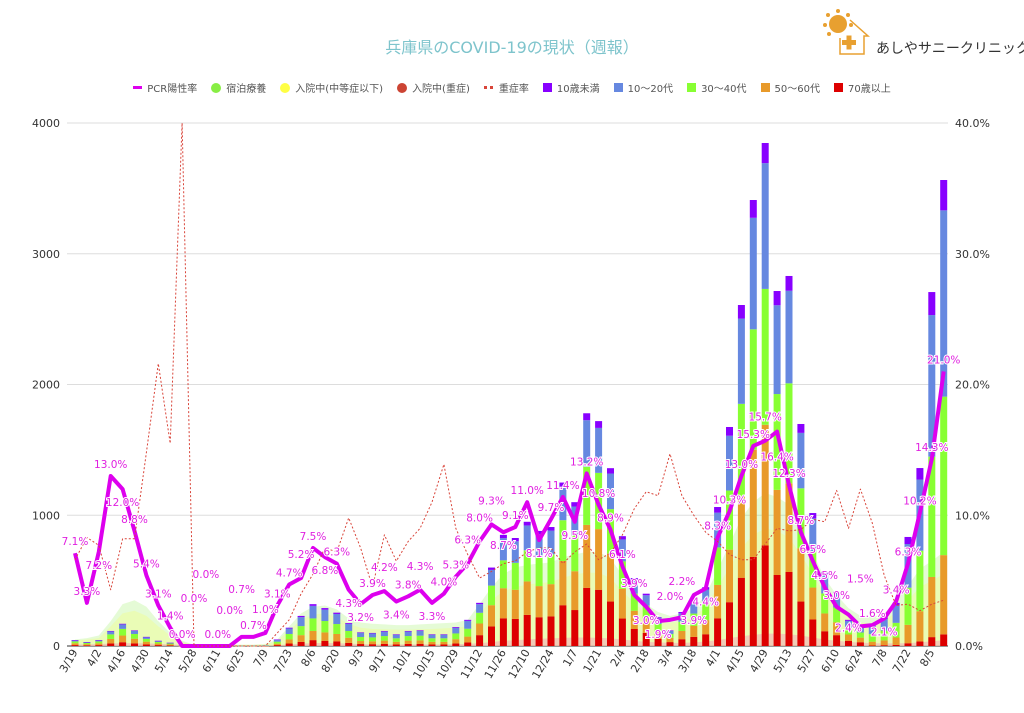  I want to click on pcr-data-label: 4.4%, so click(705, 602).